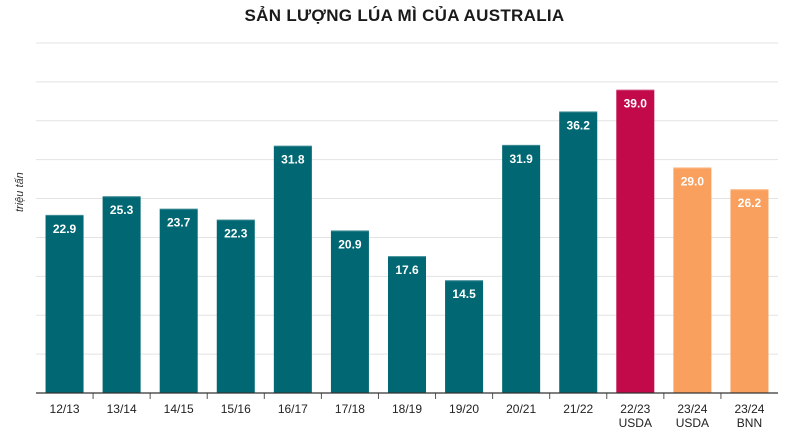  I want to click on data-label: 26.2, so click(750, 203).